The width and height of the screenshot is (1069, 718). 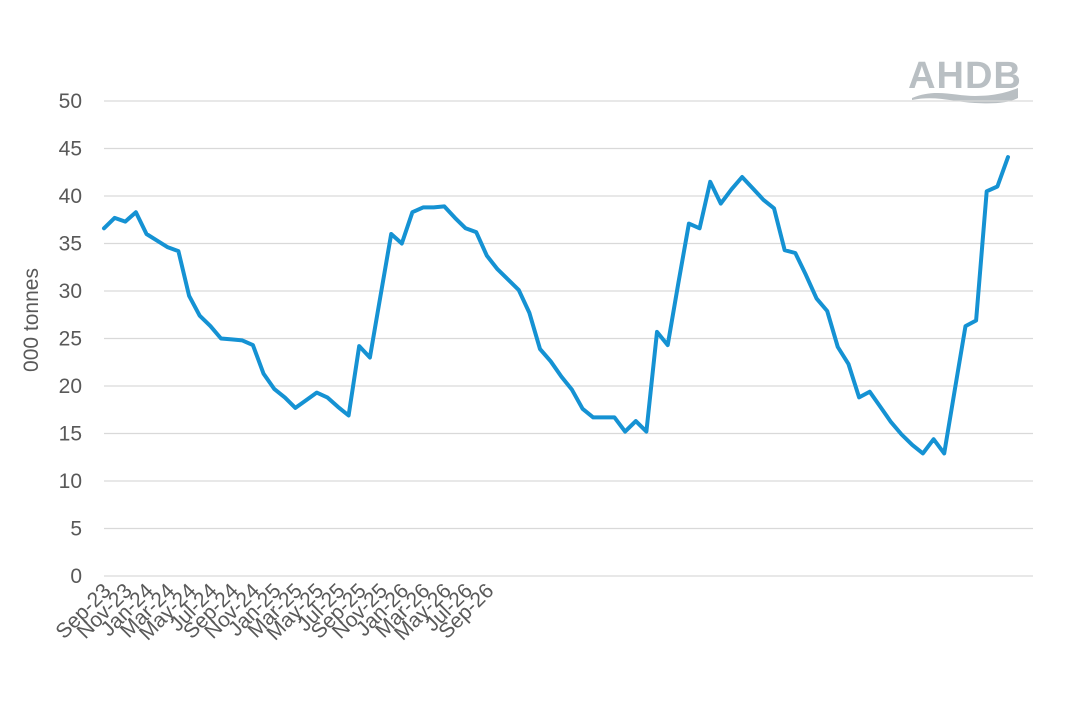 I want to click on logo-wave-icon, so click(x=965, y=96).